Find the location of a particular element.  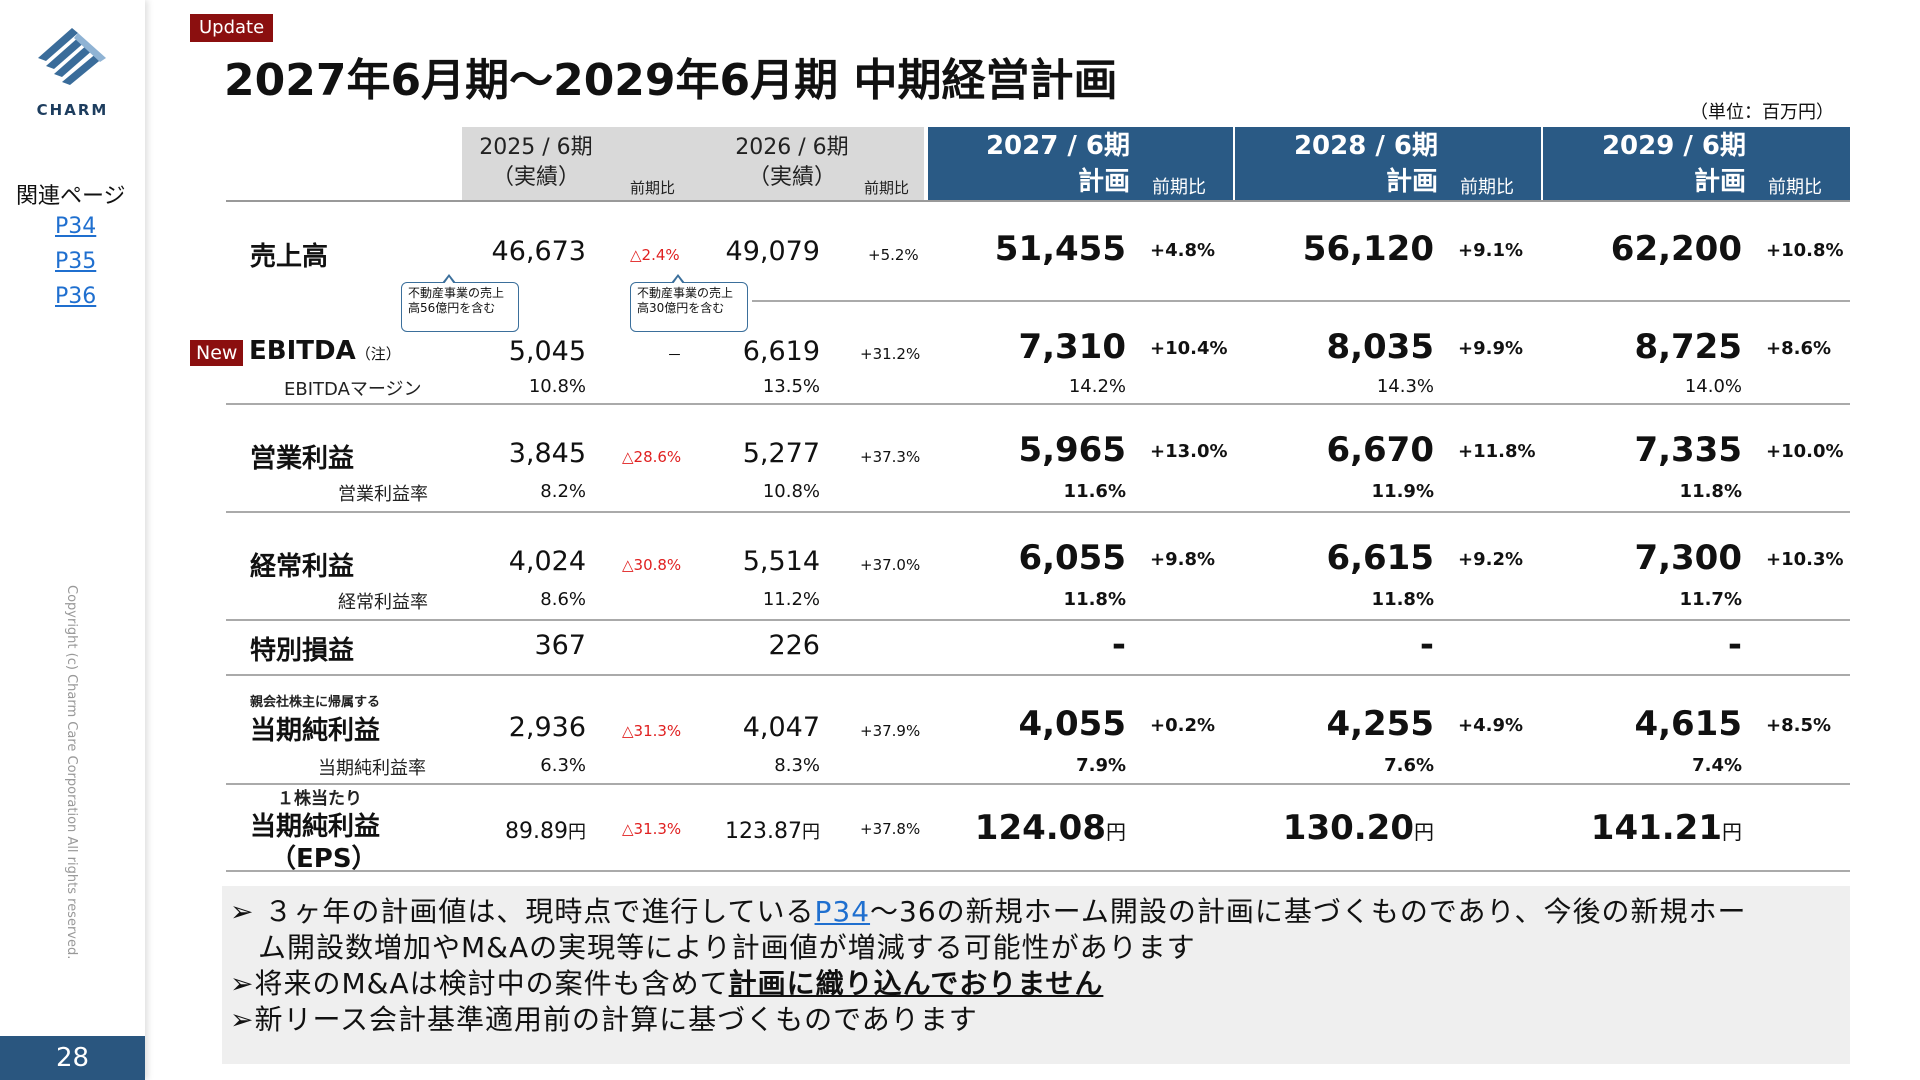

op-margin-2025: 8.2% is located at coordinates (563, 491).